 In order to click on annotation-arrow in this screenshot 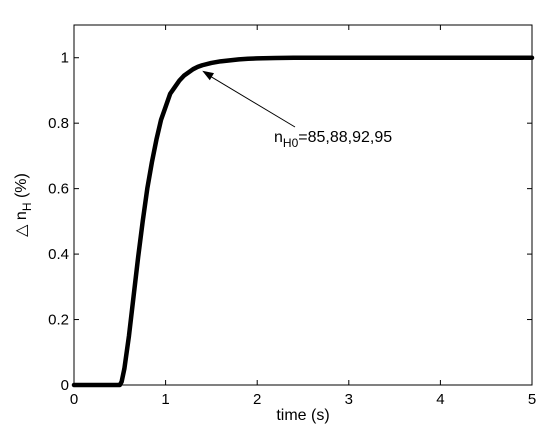, I will do `click(250, 100)`.